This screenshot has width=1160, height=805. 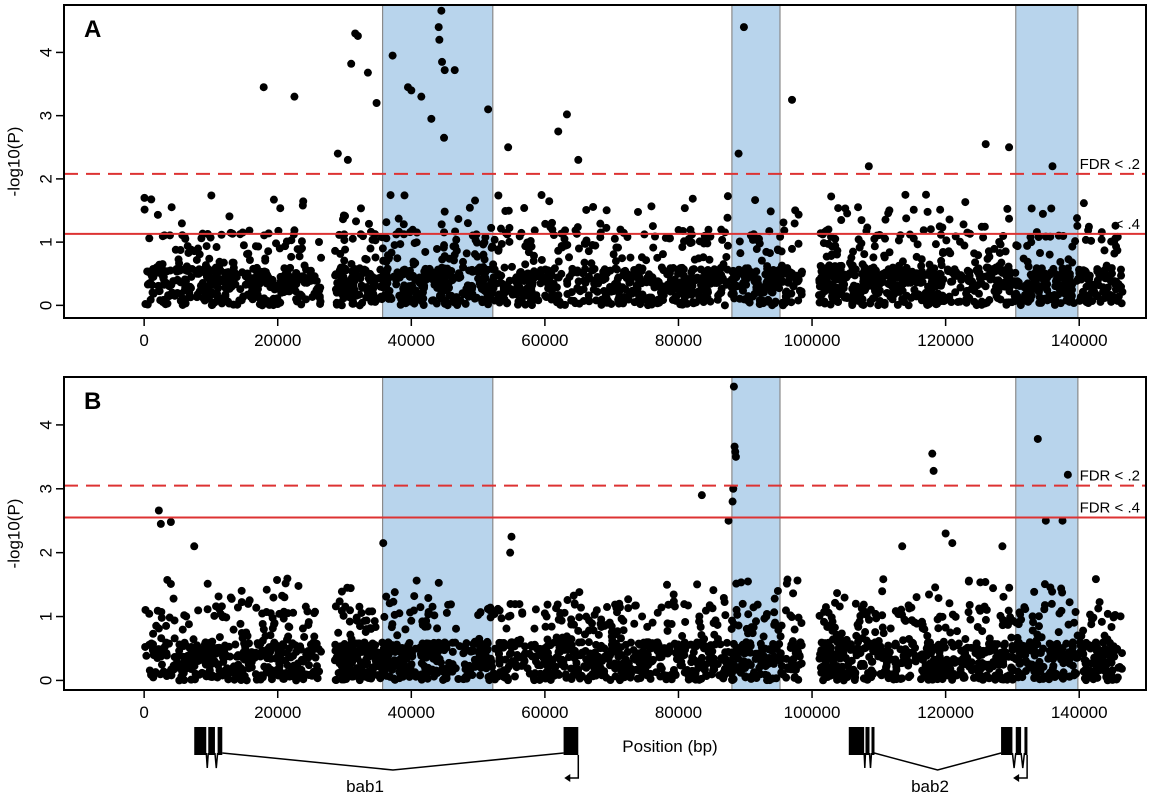 What do you see at coordinates (46, 552) in the screenshot?
I see `y-tick-label: 2` at bounding box center [46, 552].